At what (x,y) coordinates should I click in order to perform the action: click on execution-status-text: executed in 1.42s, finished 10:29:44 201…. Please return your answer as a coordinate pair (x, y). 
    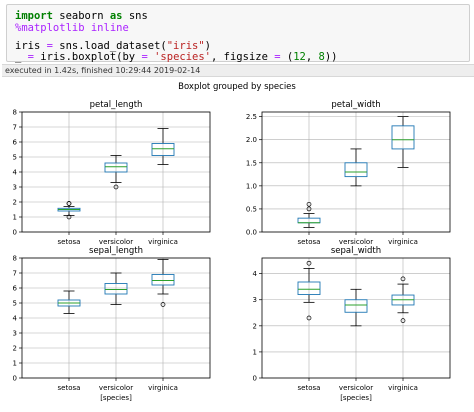
    Looking at the image, I should click on (103, 70).